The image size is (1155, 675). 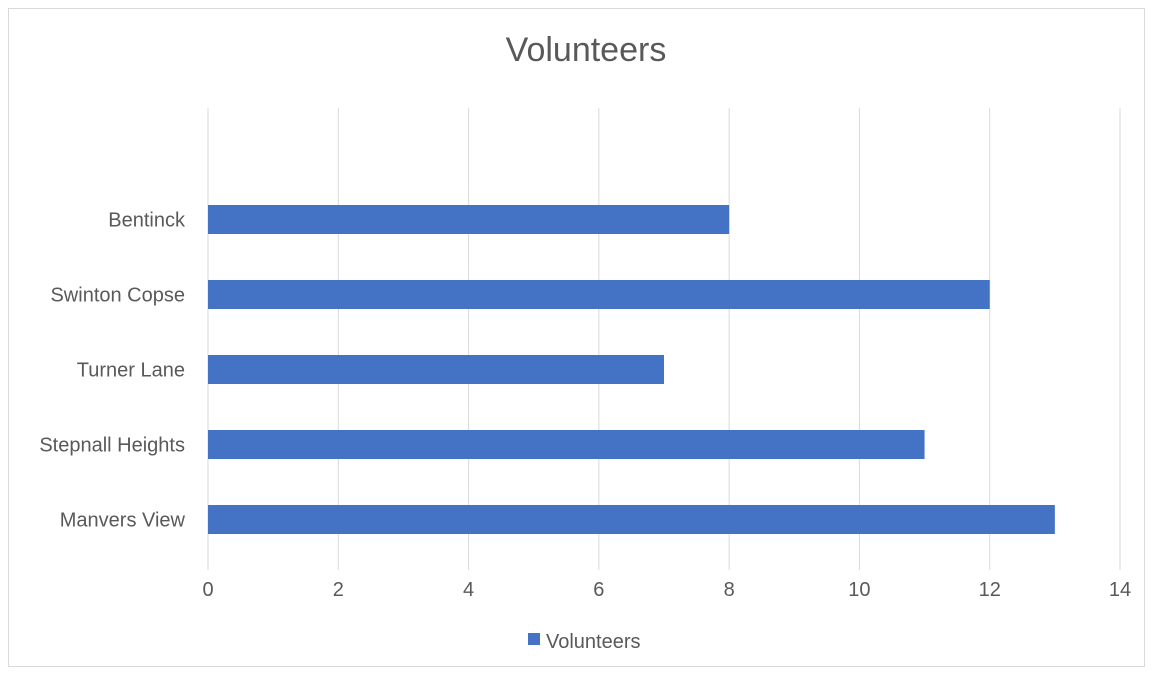 What do you see at coordinates (117, 296) in the screenshot?
I see `category-label: Swinton Copse` at bounding box center [117, 296].